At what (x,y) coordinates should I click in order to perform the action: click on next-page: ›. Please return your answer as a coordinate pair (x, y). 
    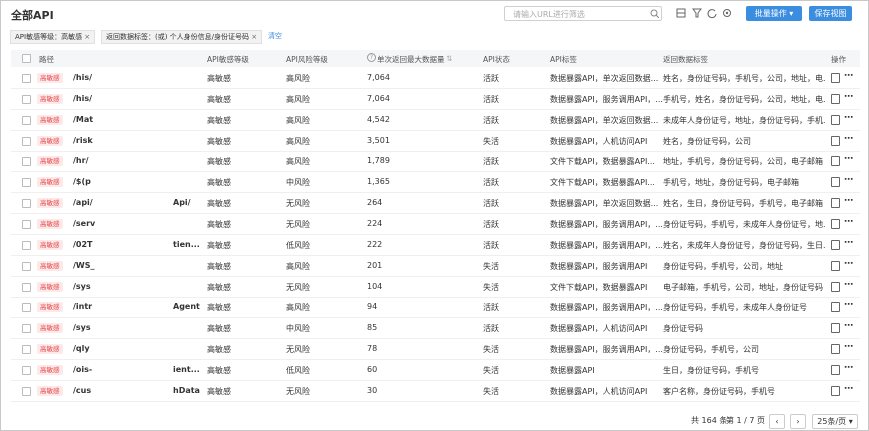
    Looking at the image, I should click on (798, 421).